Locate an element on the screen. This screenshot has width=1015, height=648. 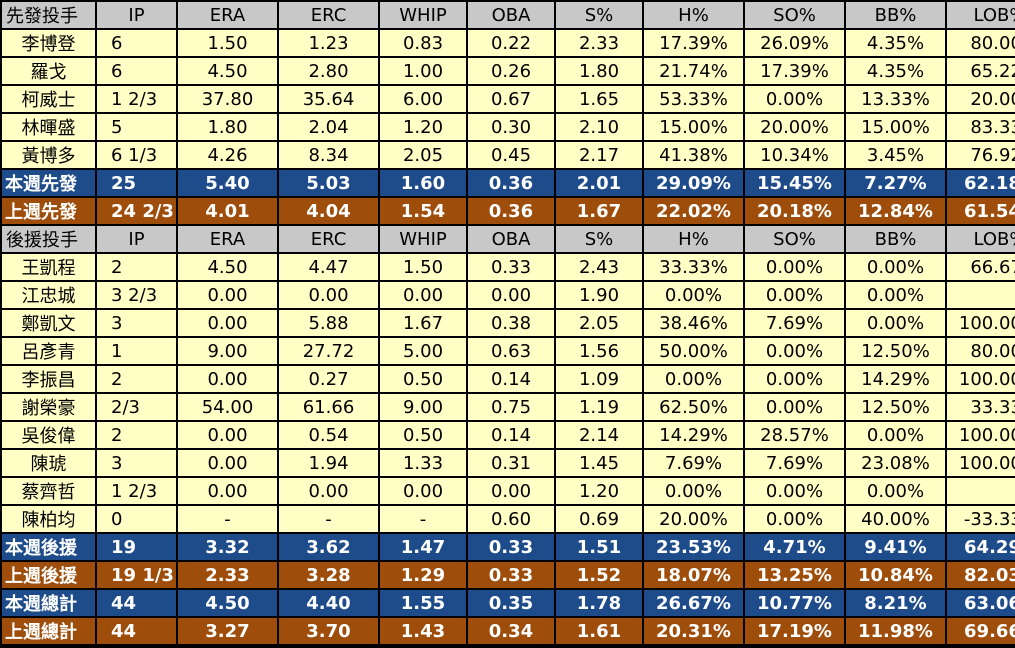
stat-cell: 5.40 is located at coordinates (227, 183).